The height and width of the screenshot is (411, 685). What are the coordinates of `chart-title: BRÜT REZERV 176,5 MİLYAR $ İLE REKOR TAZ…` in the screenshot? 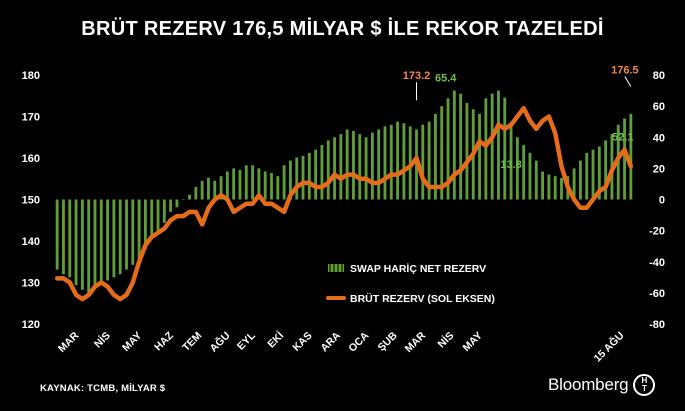 It's located at (342, 29).